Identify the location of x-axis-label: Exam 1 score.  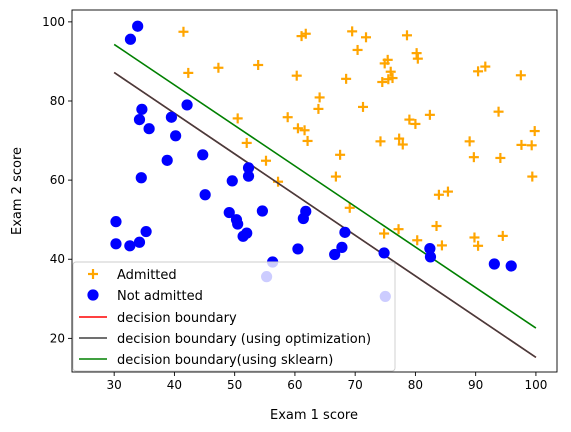
(314, 415).